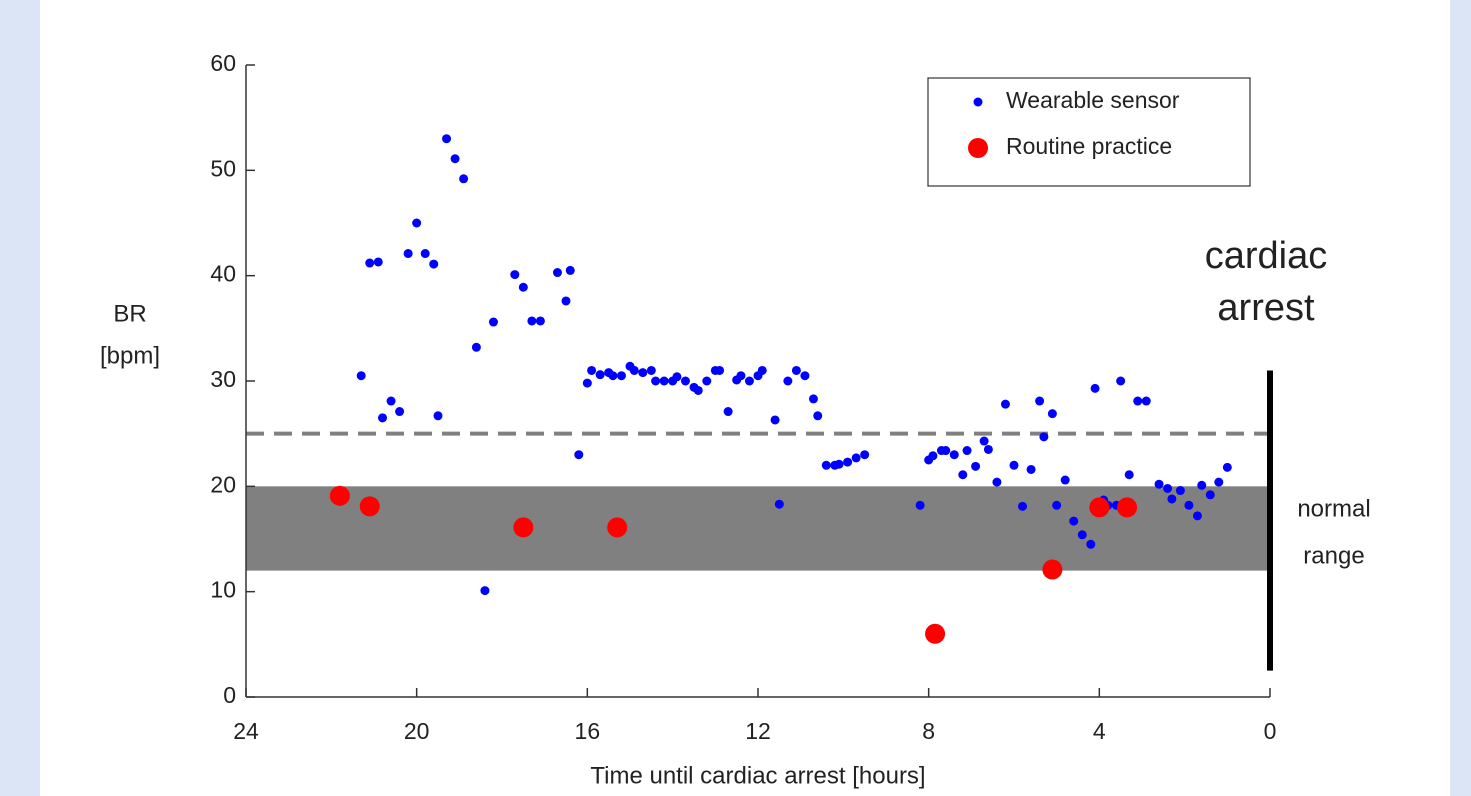  What do you see at coordinates (223, 274) in the screenshot?
I see `y-tick-label: 40` at bounding box center [223, 274].